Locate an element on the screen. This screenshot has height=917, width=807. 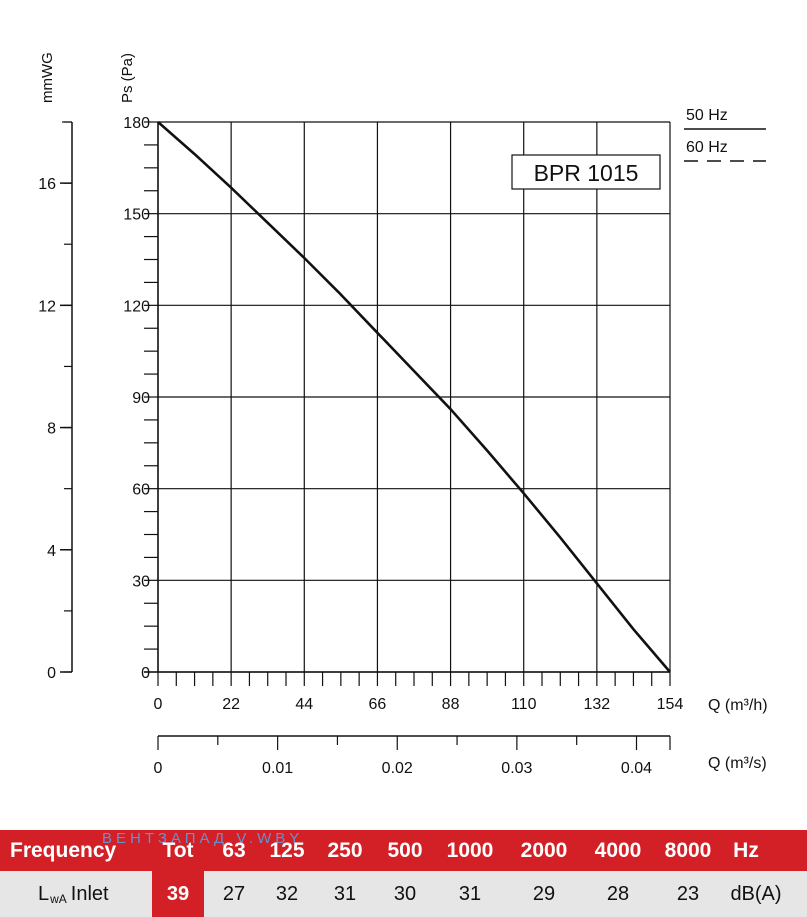
watermark-text: ВЕНТЗАПАД V.WBY is located at coordinates (203, 838).